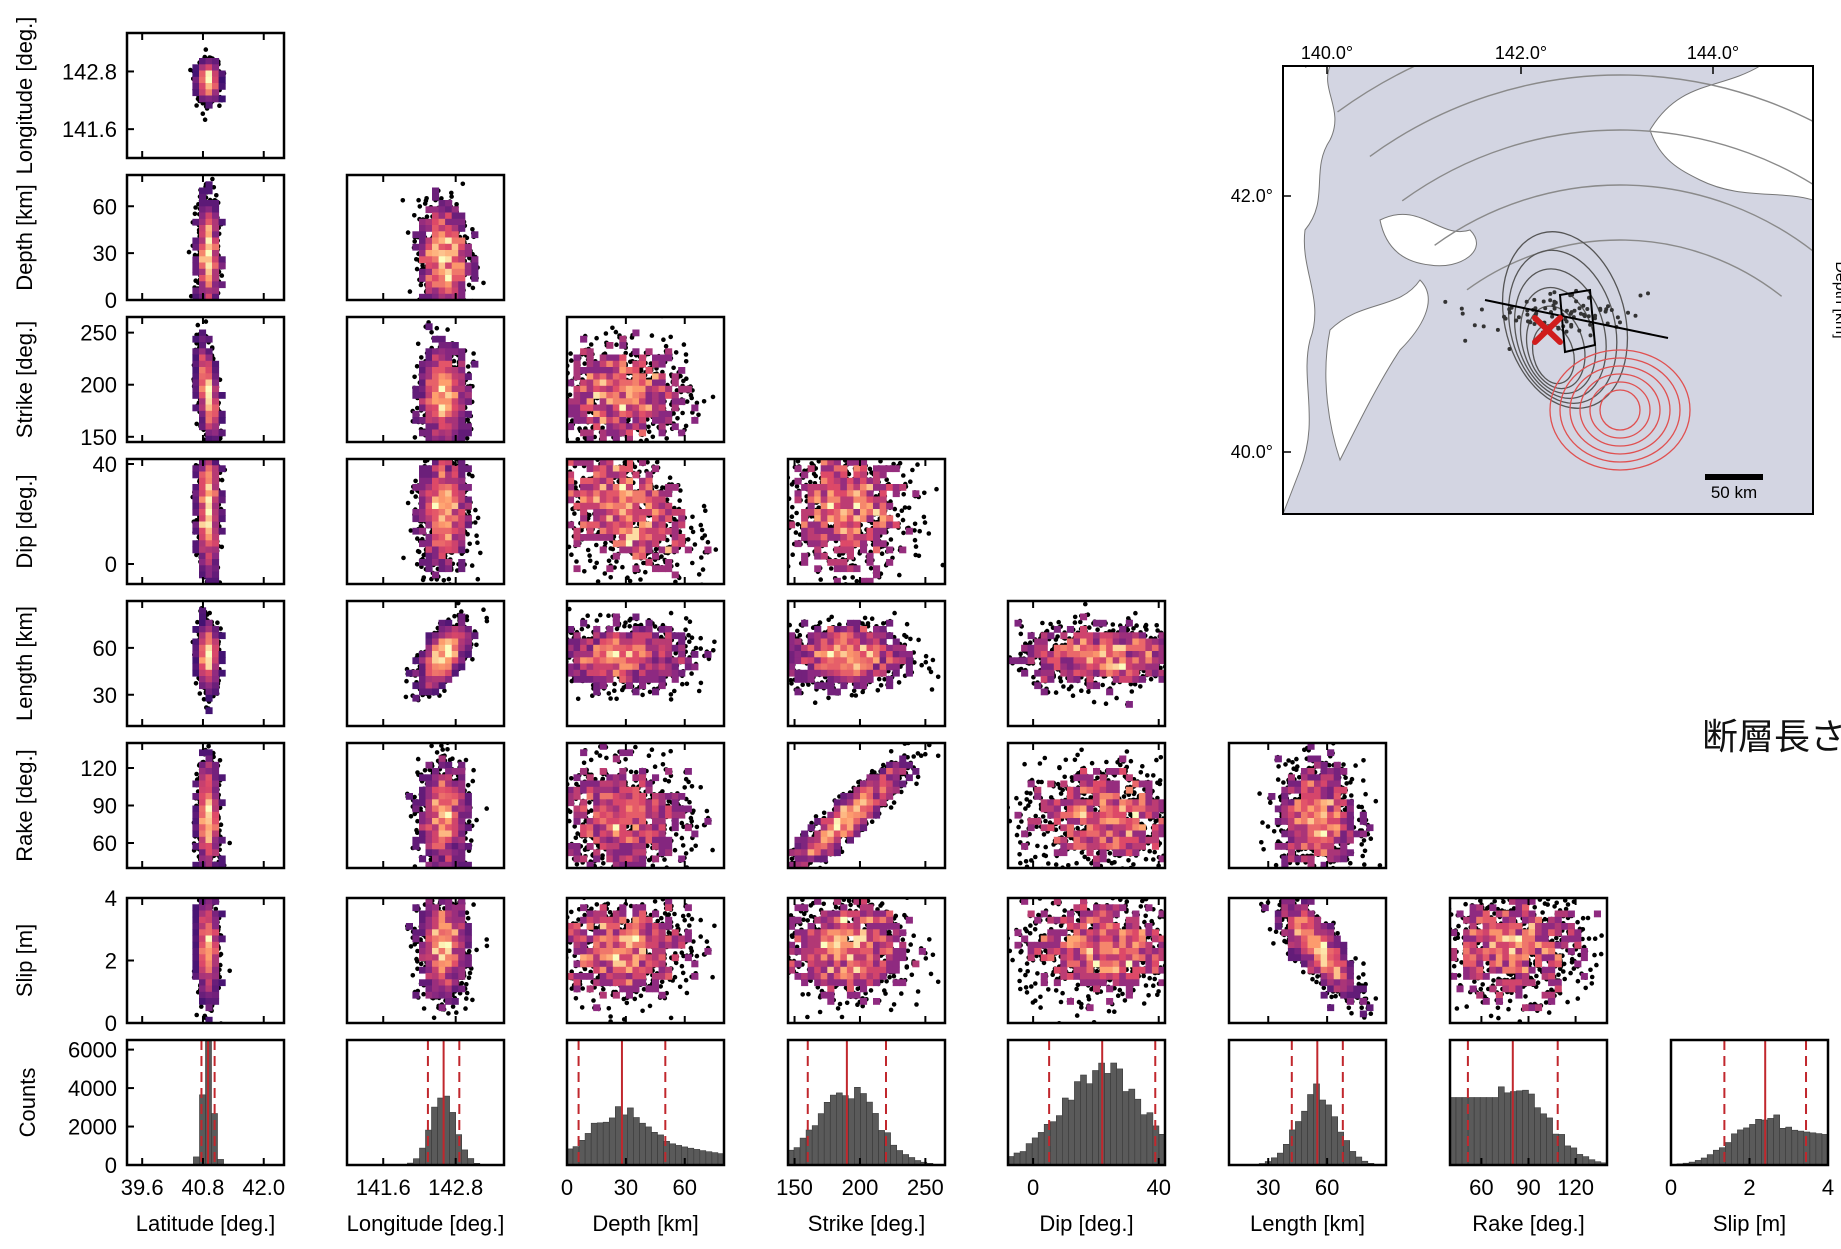  I want to click on scatter-panel-slip-vs-dip, so click(1100, 941).